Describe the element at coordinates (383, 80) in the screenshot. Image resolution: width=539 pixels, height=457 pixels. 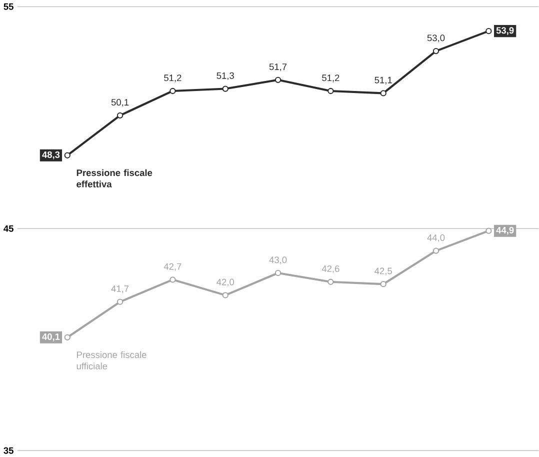
I see `data-label: 51,1` at that location.